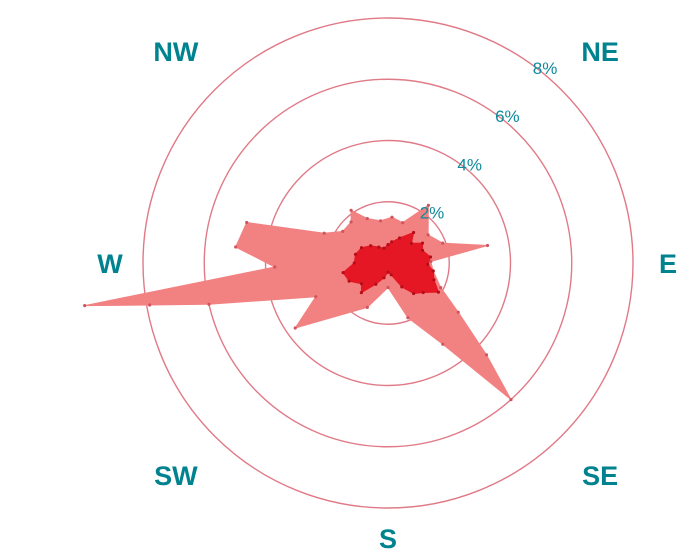 The image size is (678, 555). Describe the element at coordinates (600, 476) in the screenshot. I see `direction-label-se: SE` at that location.